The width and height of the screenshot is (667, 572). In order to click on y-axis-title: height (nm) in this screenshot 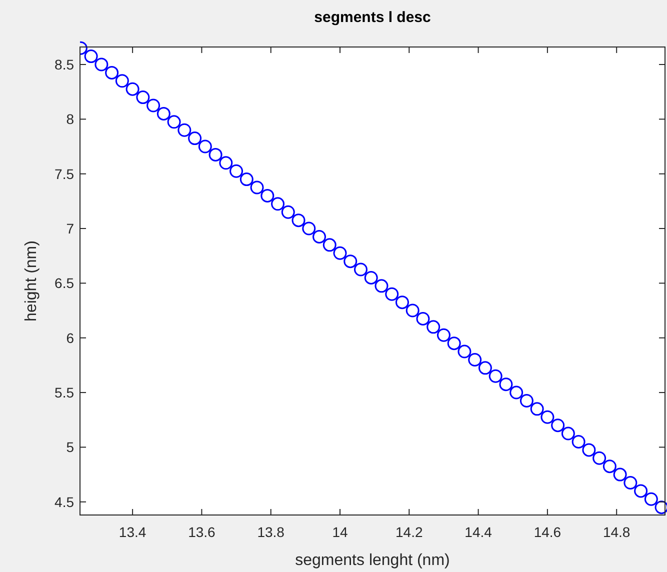, I will do `click(31, 281)`.